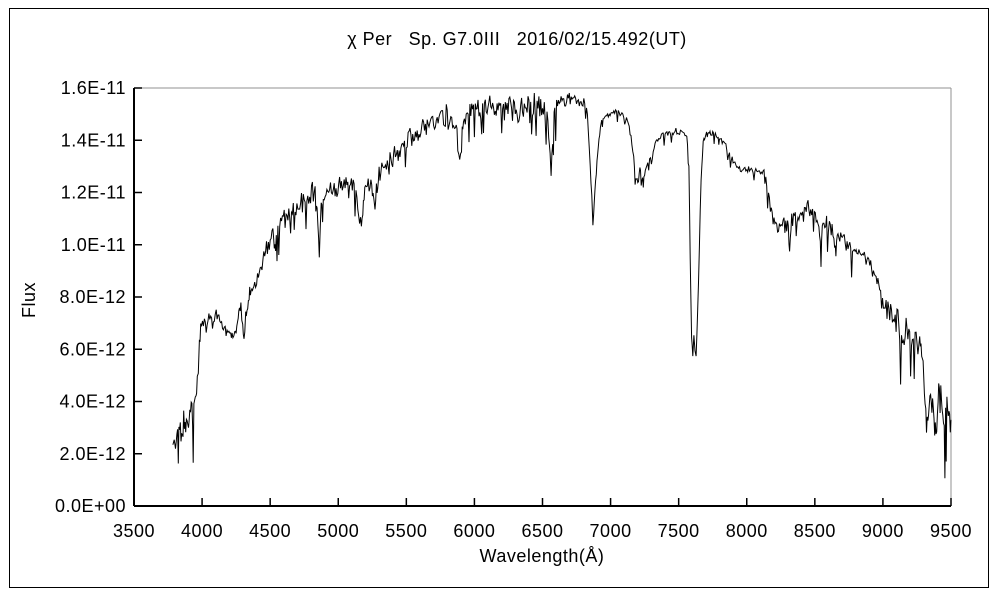  I want to click on y-tick-label: 1.4E-11, so click(93, 140).